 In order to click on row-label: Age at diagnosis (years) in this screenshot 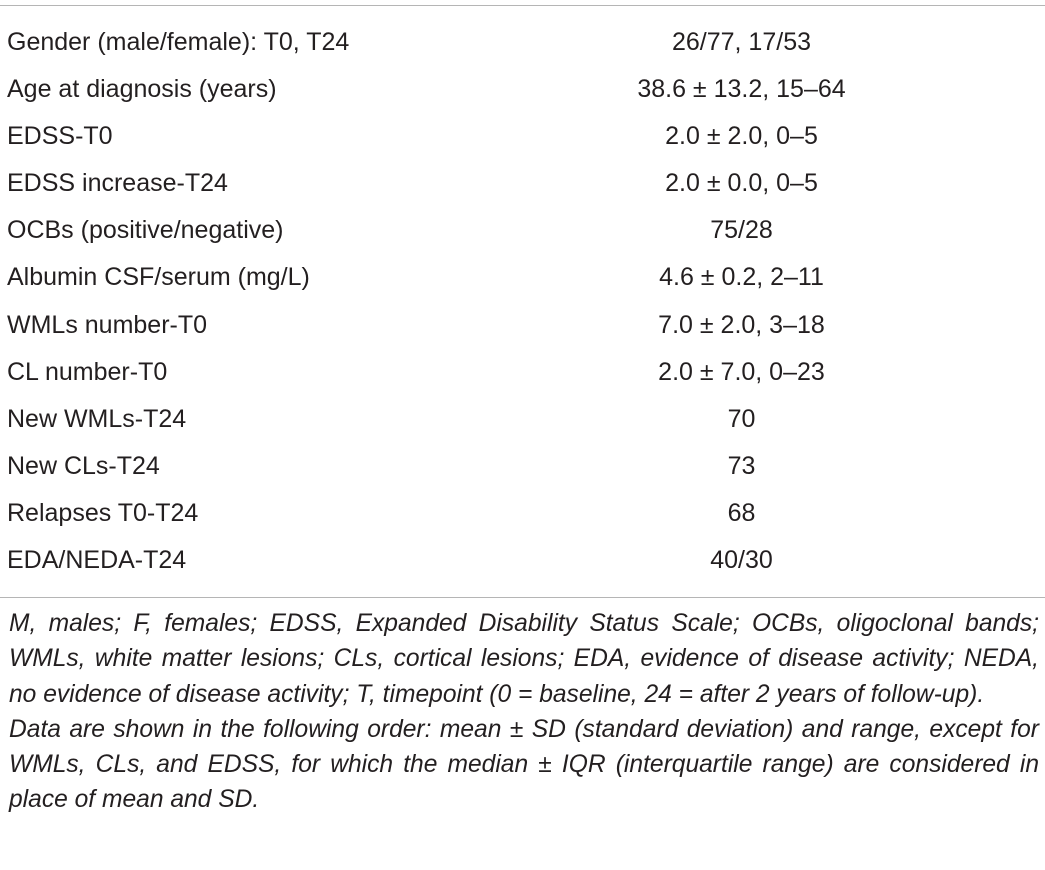, I will do `click(142, 89)`.